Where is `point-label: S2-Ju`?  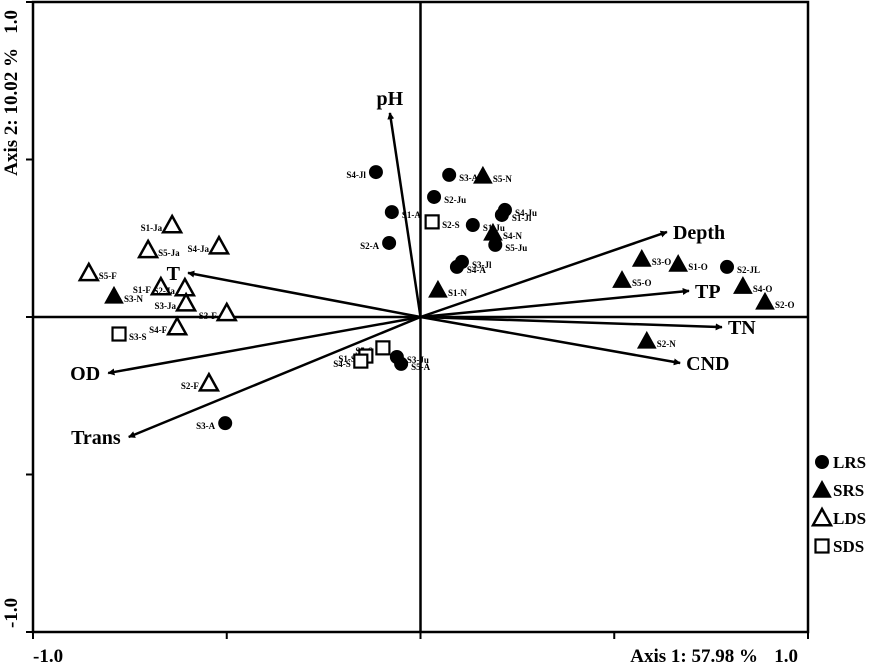
point-label: S2-Ju is located at coordinates (455, 200).